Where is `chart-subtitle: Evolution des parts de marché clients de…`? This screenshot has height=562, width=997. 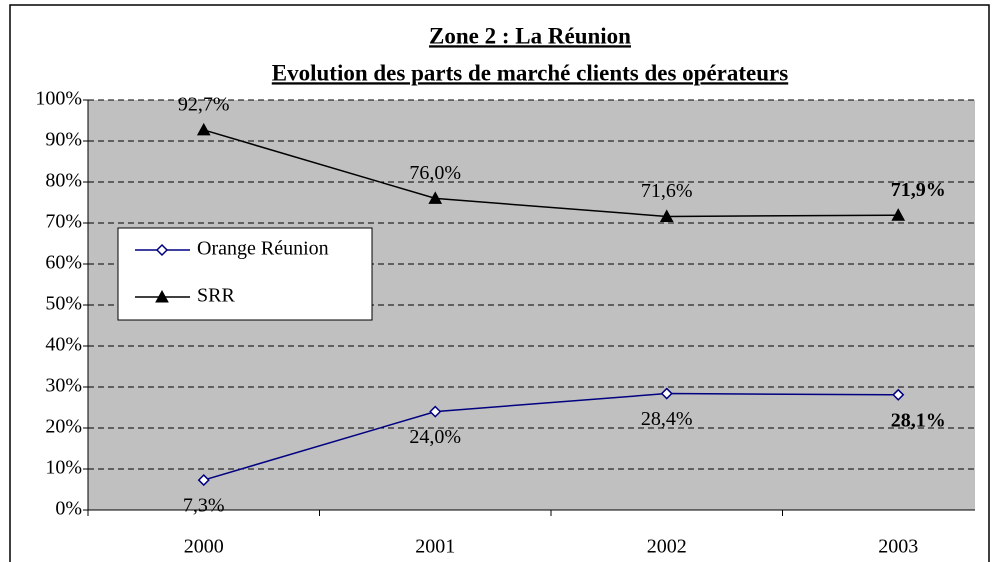 chart-subtitle: Evolution des parts de marché clients de… is located at coordinates (530, 72).